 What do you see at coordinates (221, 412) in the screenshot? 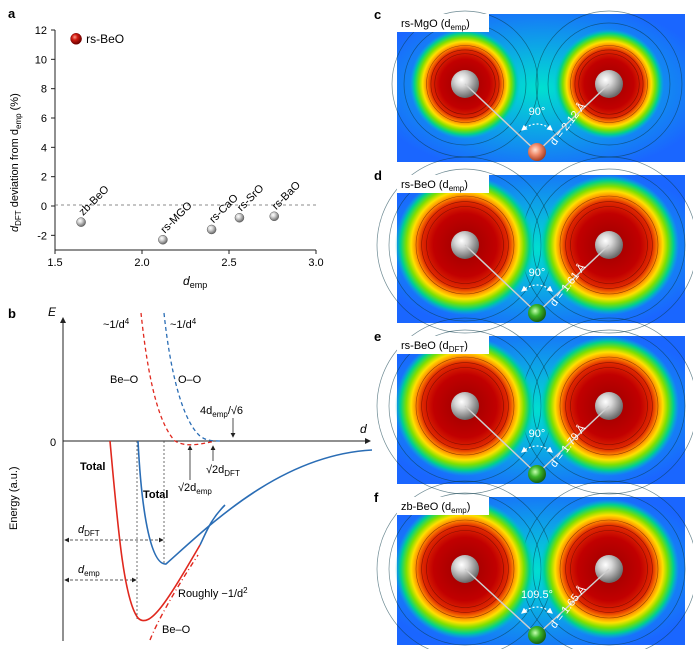
I see `panel-b-4demp-label: 4demp/√6` at bounding box center [221, 412].